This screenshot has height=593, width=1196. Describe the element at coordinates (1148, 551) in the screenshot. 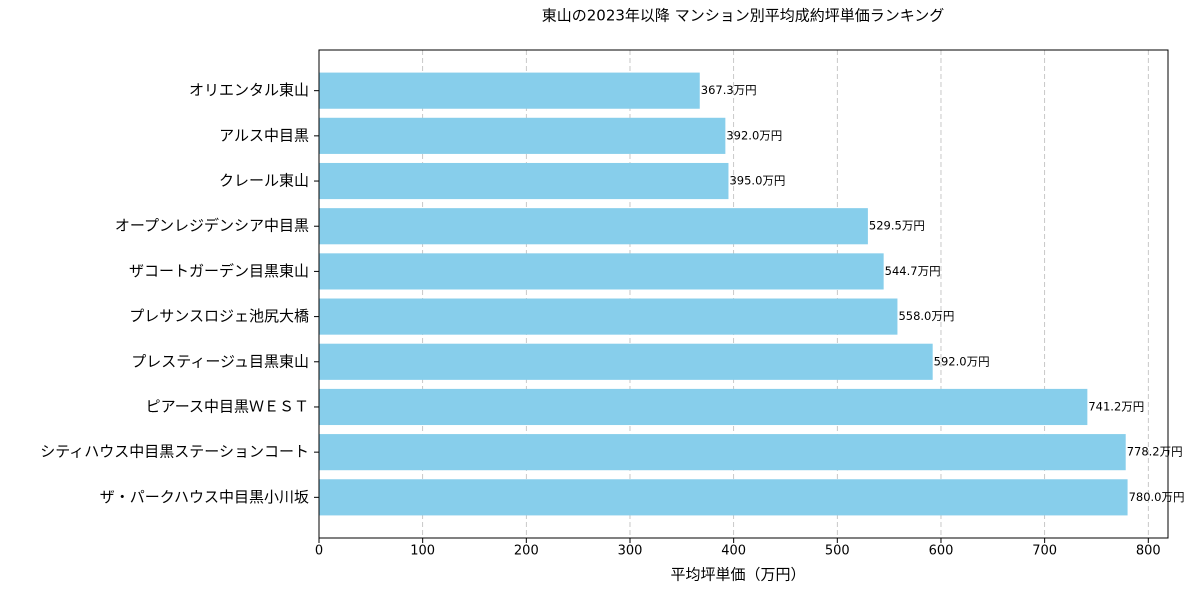

I see `x-tick-label: 800` at that location.